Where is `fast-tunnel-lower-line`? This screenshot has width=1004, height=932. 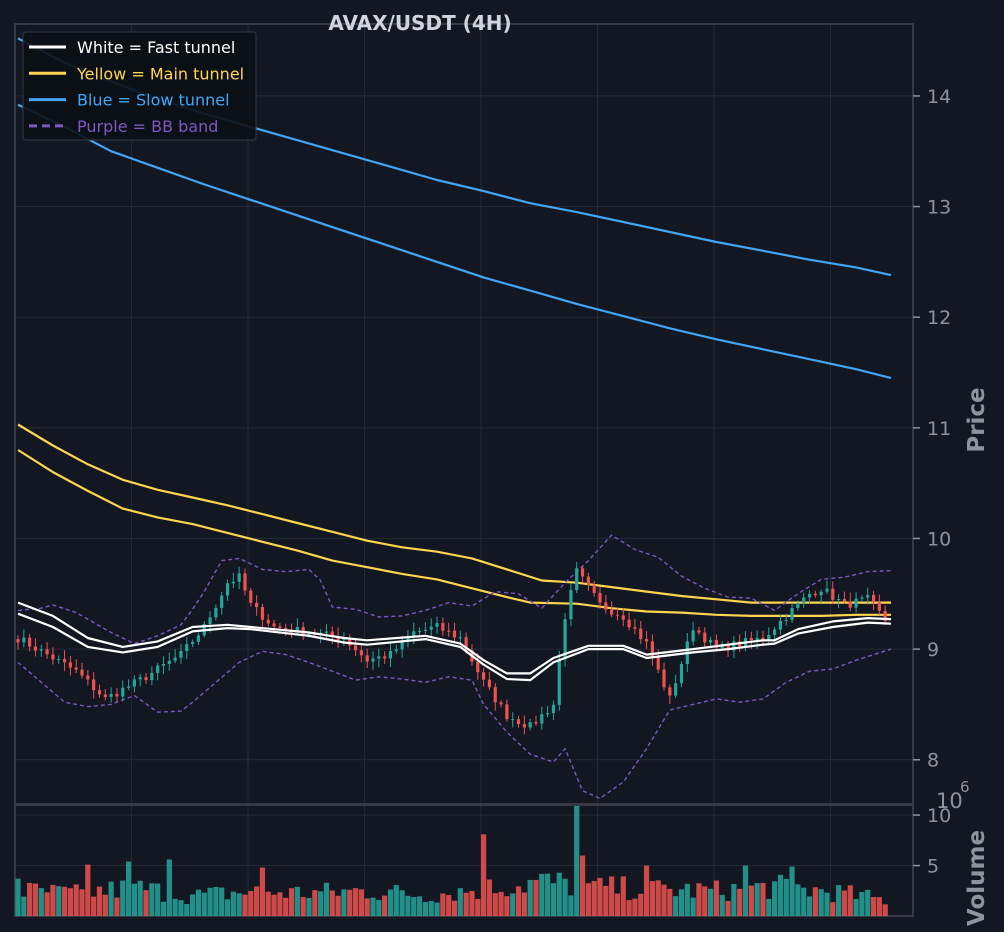
fast-tunnel-lower-line is located at coordinates (454, 647).